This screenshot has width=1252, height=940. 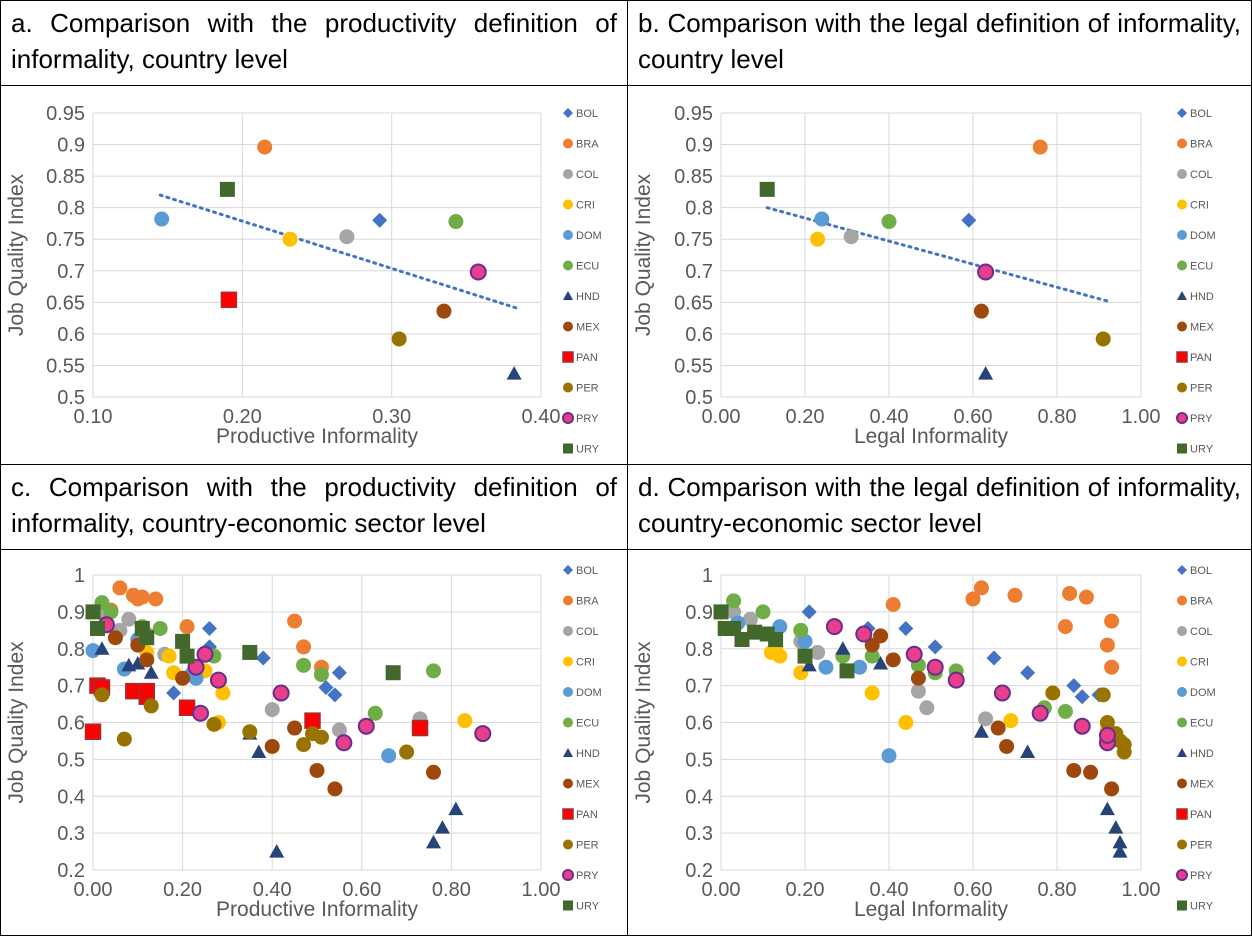 What do you see at coordinates (931, 909) in the screenshot?
I see `x-axis-title: Legal Informality` at bounding box center [931, 909].